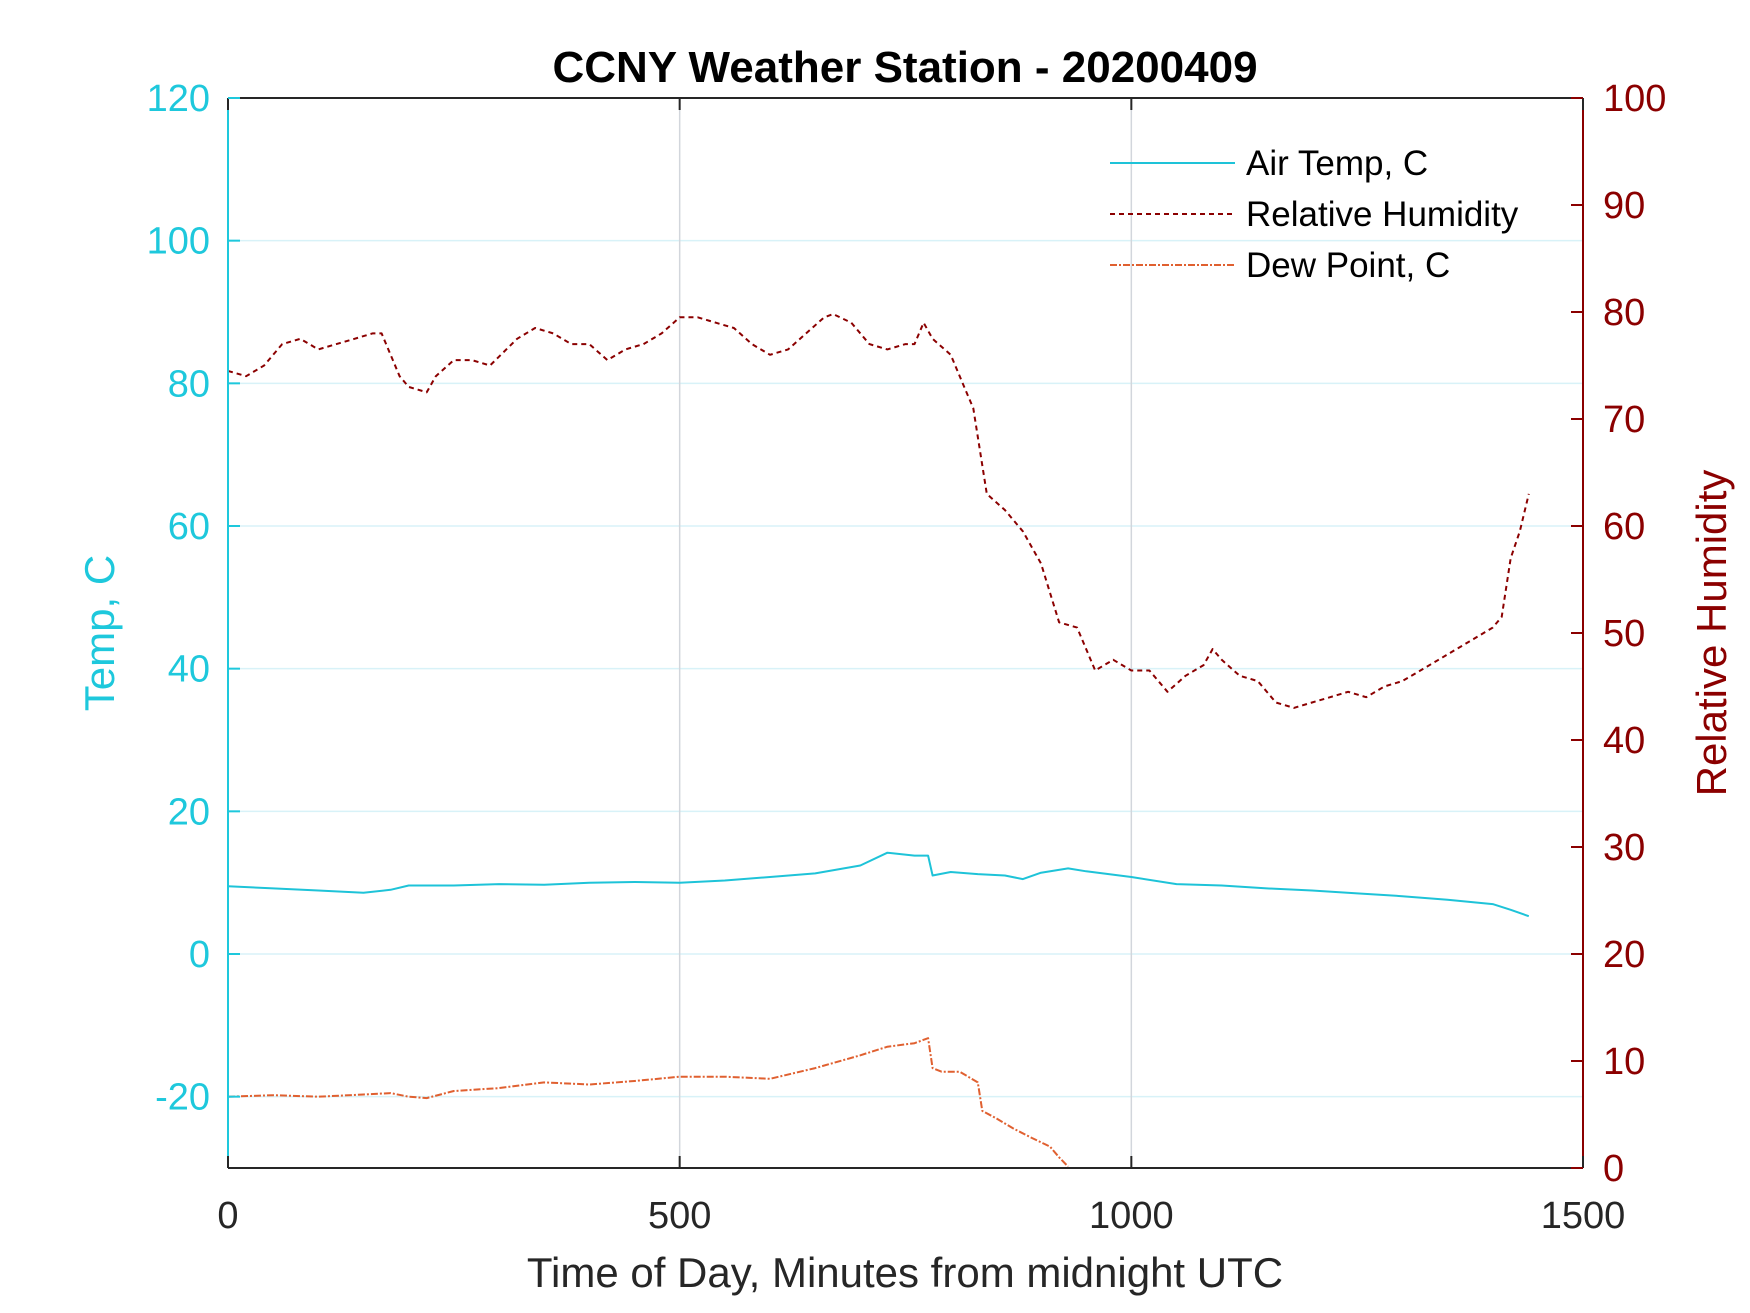 The image size is (1750, 1313). What do you see at coordinates (1131, 1216) in the screenshot?
I see `x-tick-label: 1000` at bounding box center [1131, 1216].